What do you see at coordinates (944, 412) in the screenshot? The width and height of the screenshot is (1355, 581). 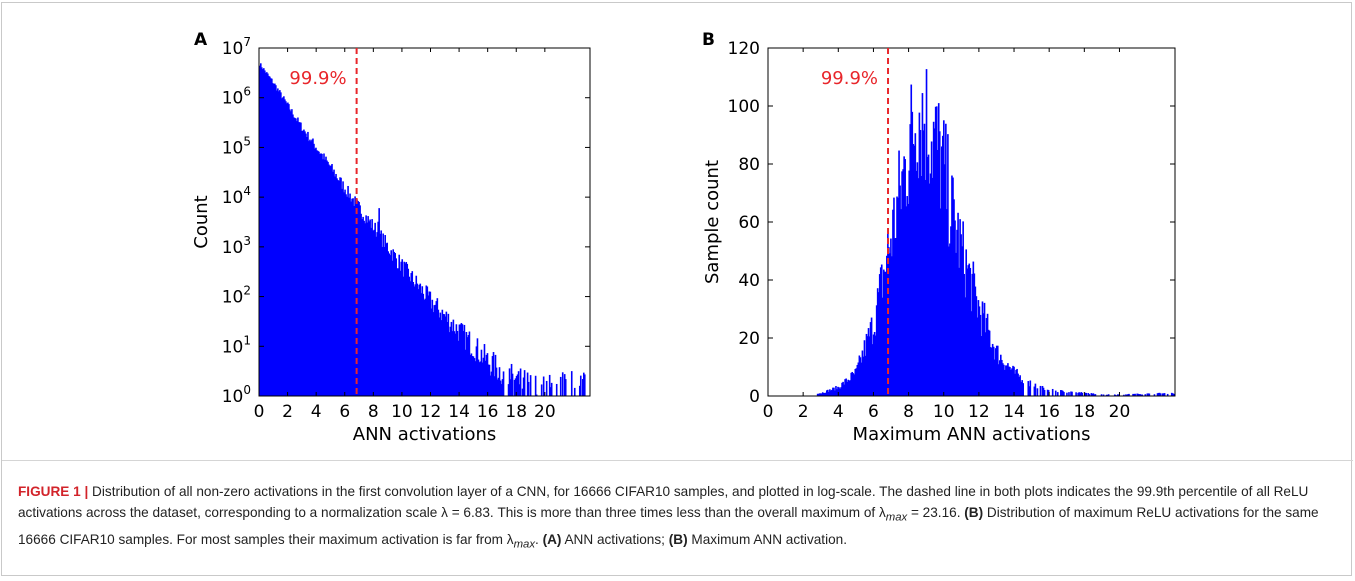 I see `x-tick-label: 10` at bounding box center [944, 412].